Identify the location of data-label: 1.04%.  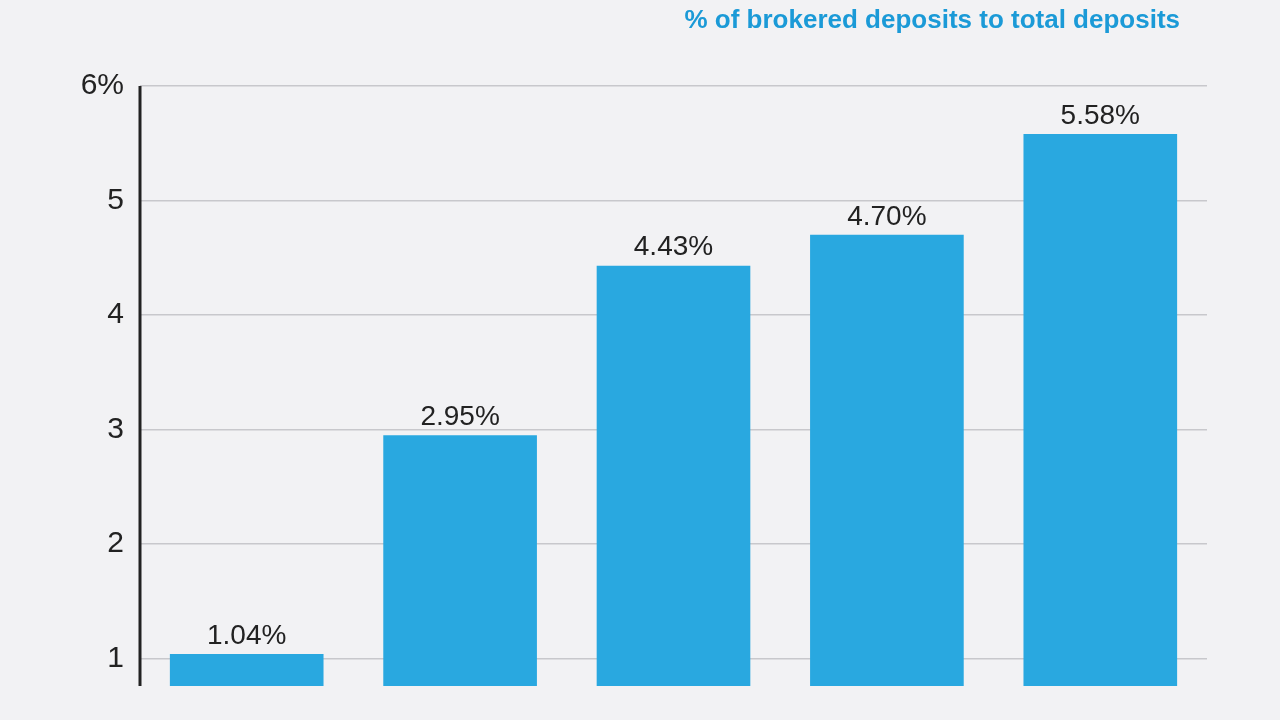
(247, 634).